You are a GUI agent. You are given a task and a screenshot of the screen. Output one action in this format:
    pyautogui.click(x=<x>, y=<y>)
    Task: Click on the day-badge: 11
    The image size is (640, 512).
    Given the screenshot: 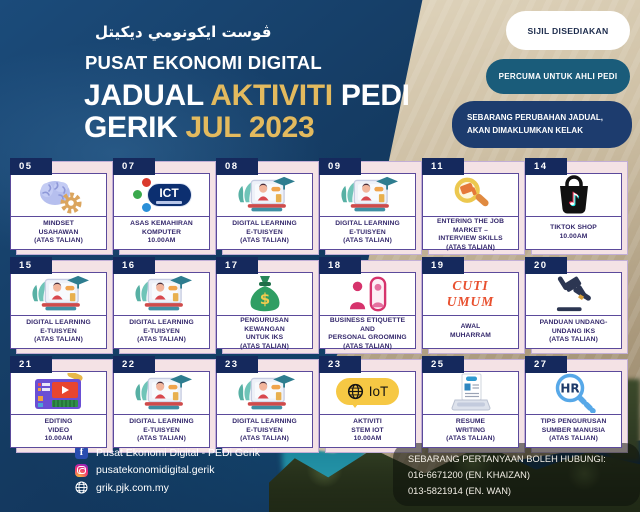 What is the action you would take?
    pyautogui.click(x=443, y=166)
    